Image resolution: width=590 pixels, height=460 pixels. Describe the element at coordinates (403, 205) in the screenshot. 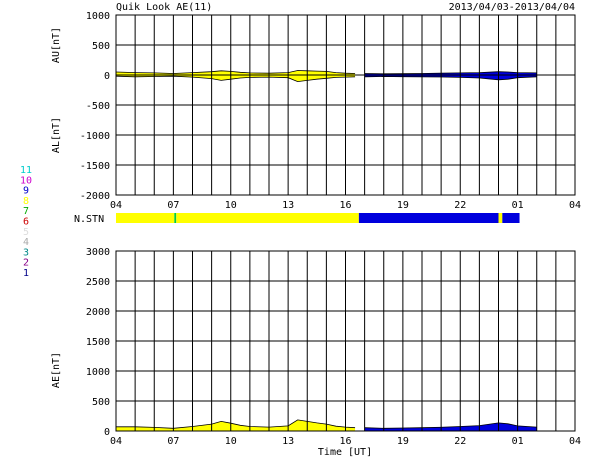

I see `au-al-xtick-label: 19` at that location.